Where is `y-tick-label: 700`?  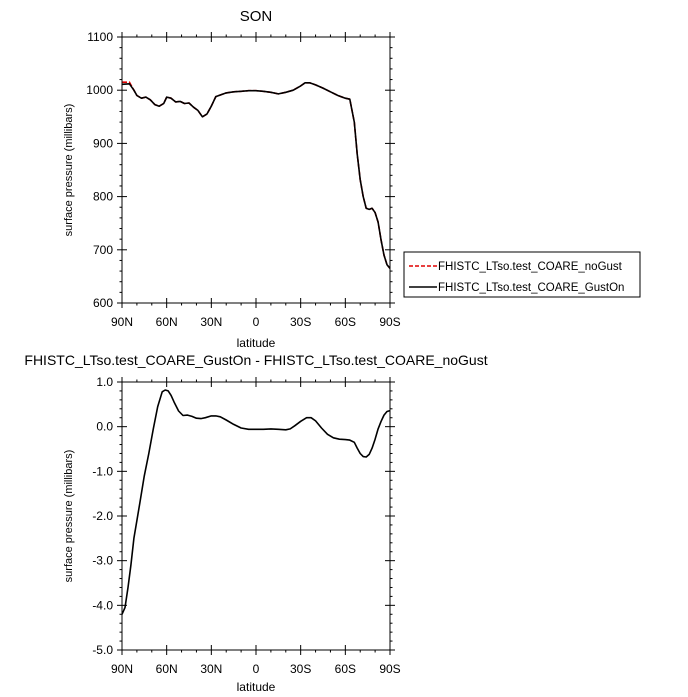 y-tick-label: 700 is located at coordinates (103, 250).